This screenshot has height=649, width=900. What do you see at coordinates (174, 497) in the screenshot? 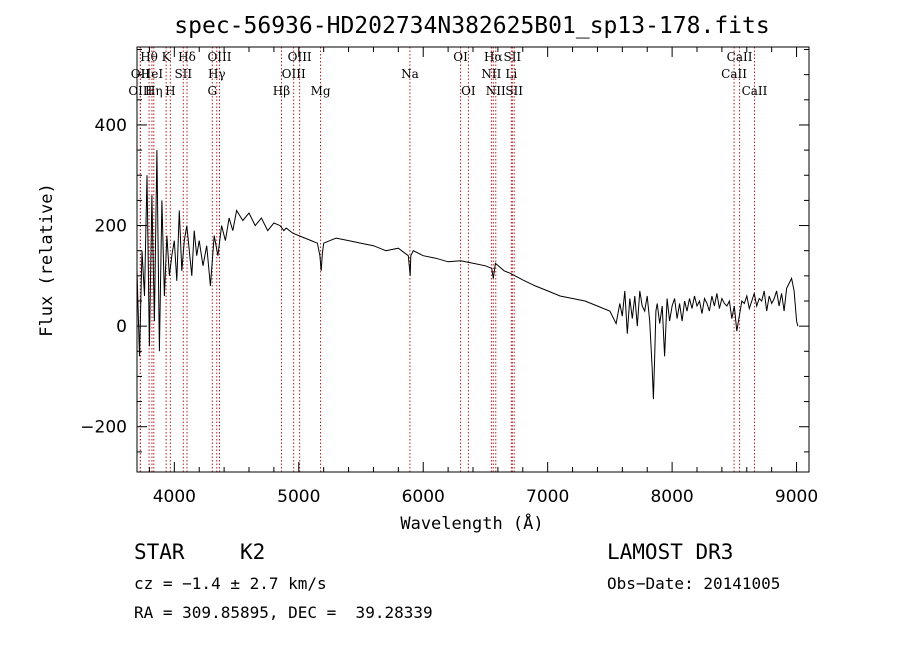
I see `x-tick-label: 4000` at bounding box center [174, 497].